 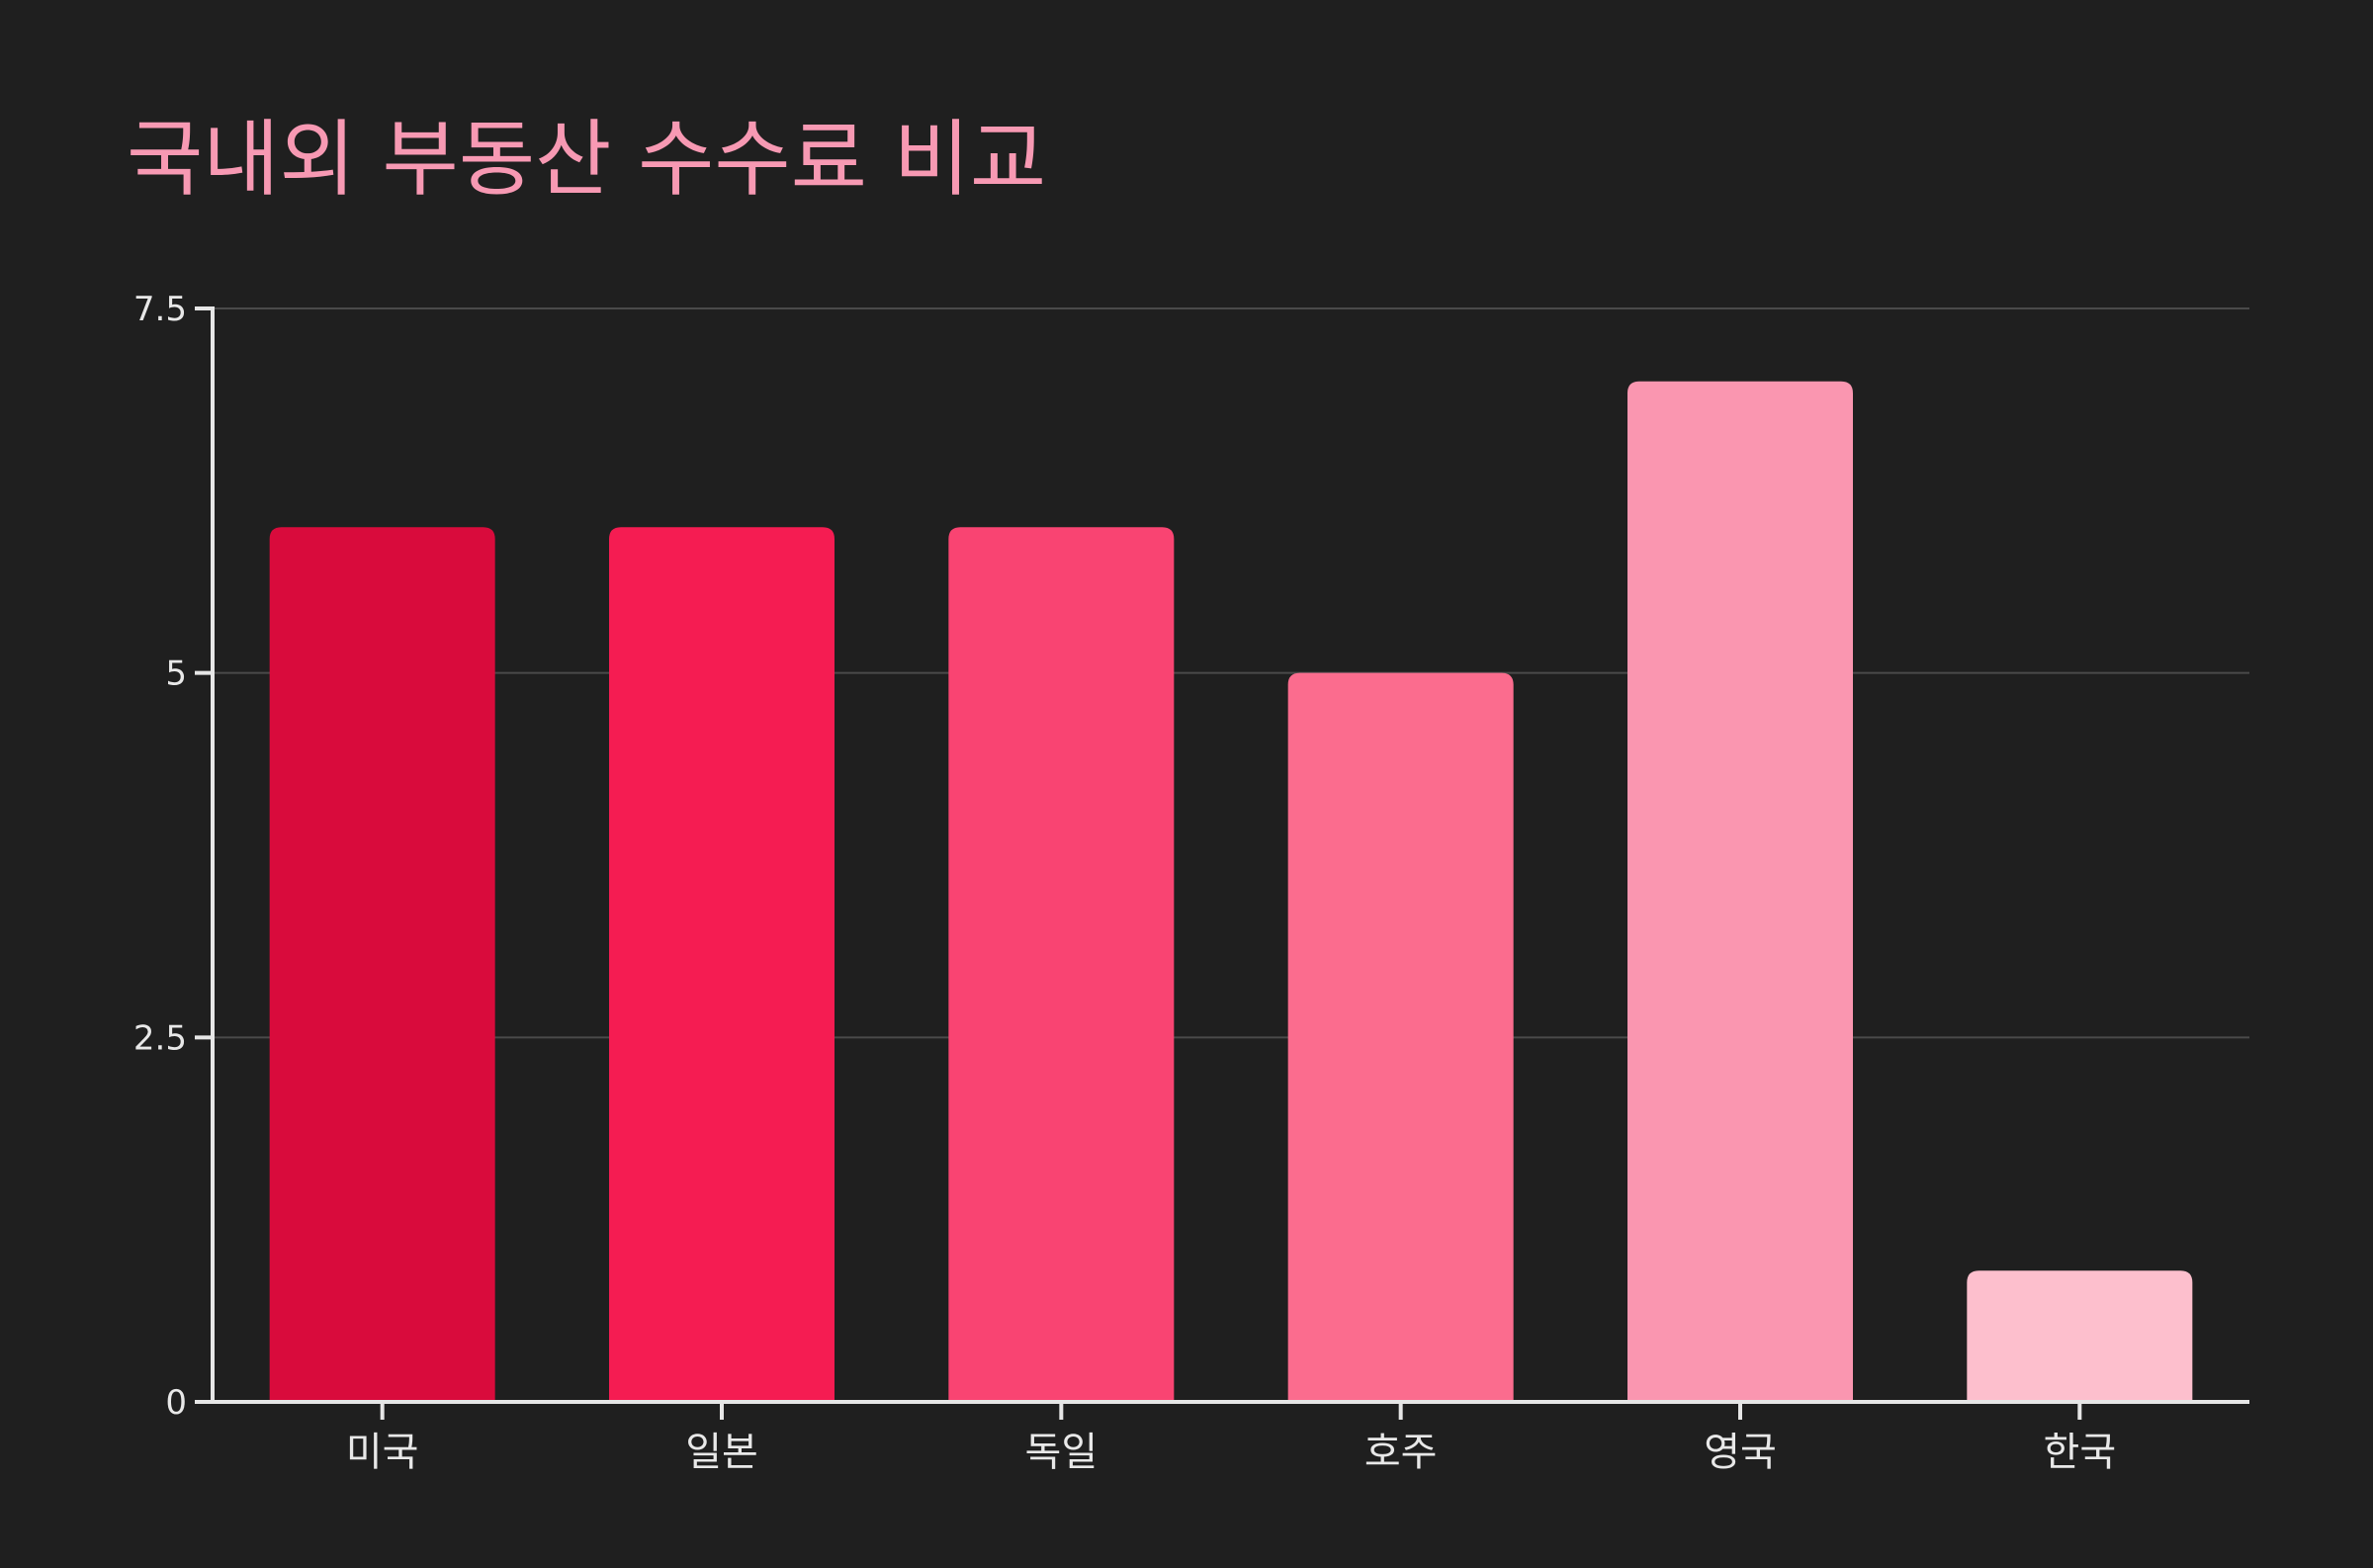 I want to click on chart-title: 국내외 부동산 수수료 비교, so click(x=586, y=159).